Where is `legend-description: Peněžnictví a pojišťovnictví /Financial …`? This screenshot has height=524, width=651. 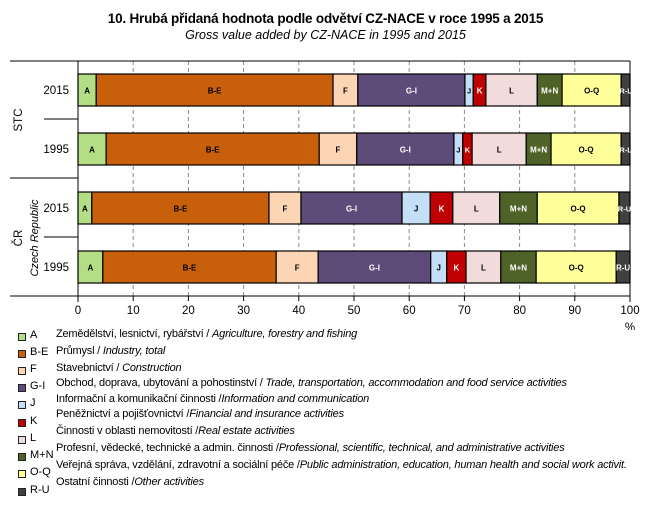
legend-description: Peněžnictví a pojišťovnictví /Financial … is located at coordinates (200, 414).